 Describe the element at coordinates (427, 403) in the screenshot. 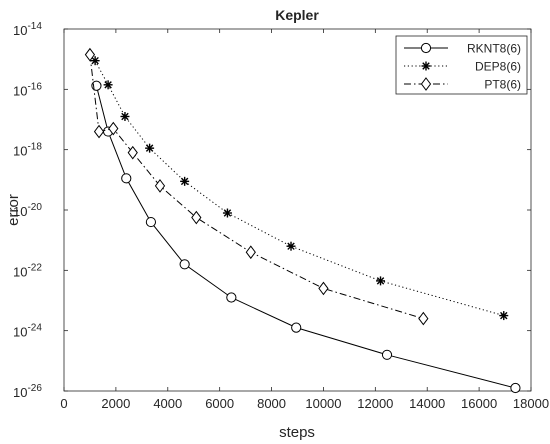

I see `x-tick-label: 14000` at that location.